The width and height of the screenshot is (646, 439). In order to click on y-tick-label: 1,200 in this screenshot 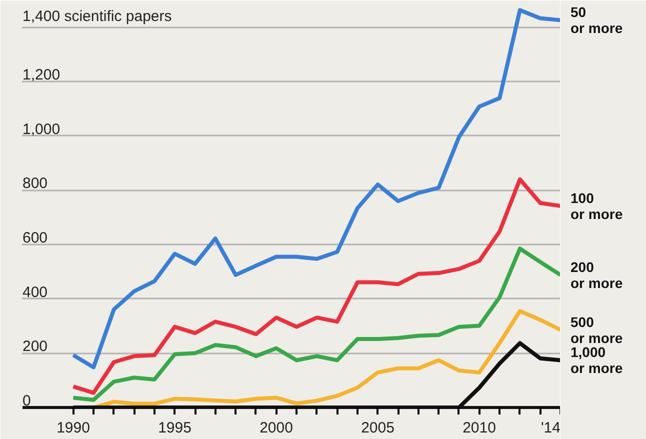, I will do `click(41, 75)`.